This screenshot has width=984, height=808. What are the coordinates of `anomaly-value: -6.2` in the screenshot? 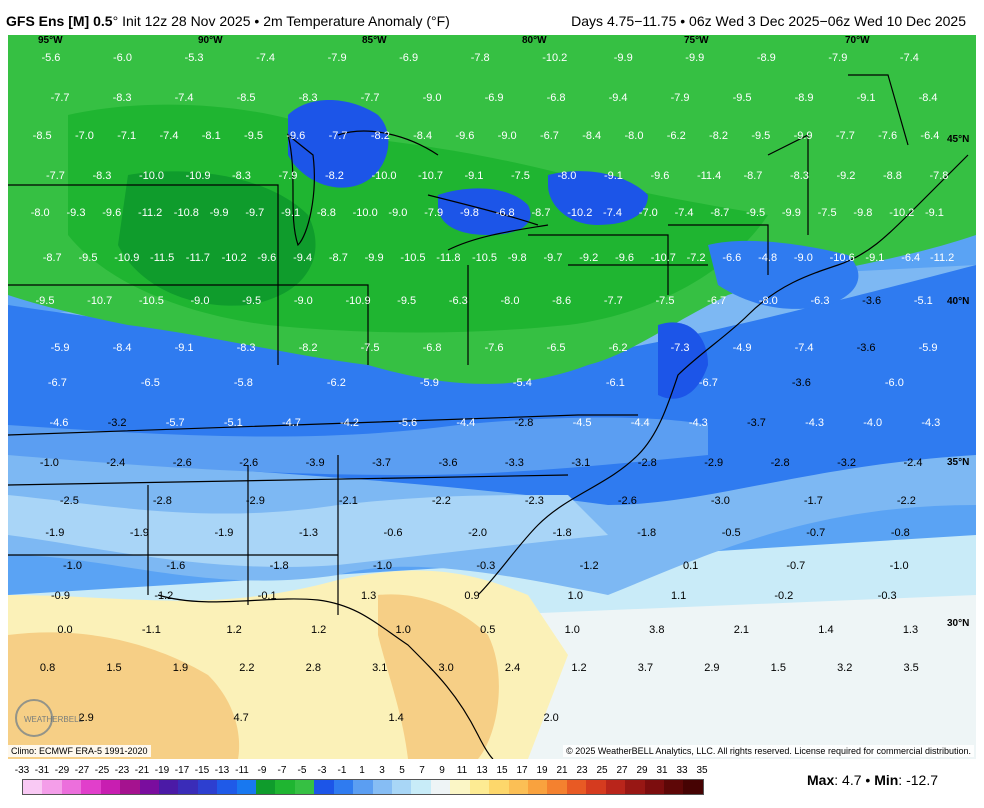 It's located at (618, 348).